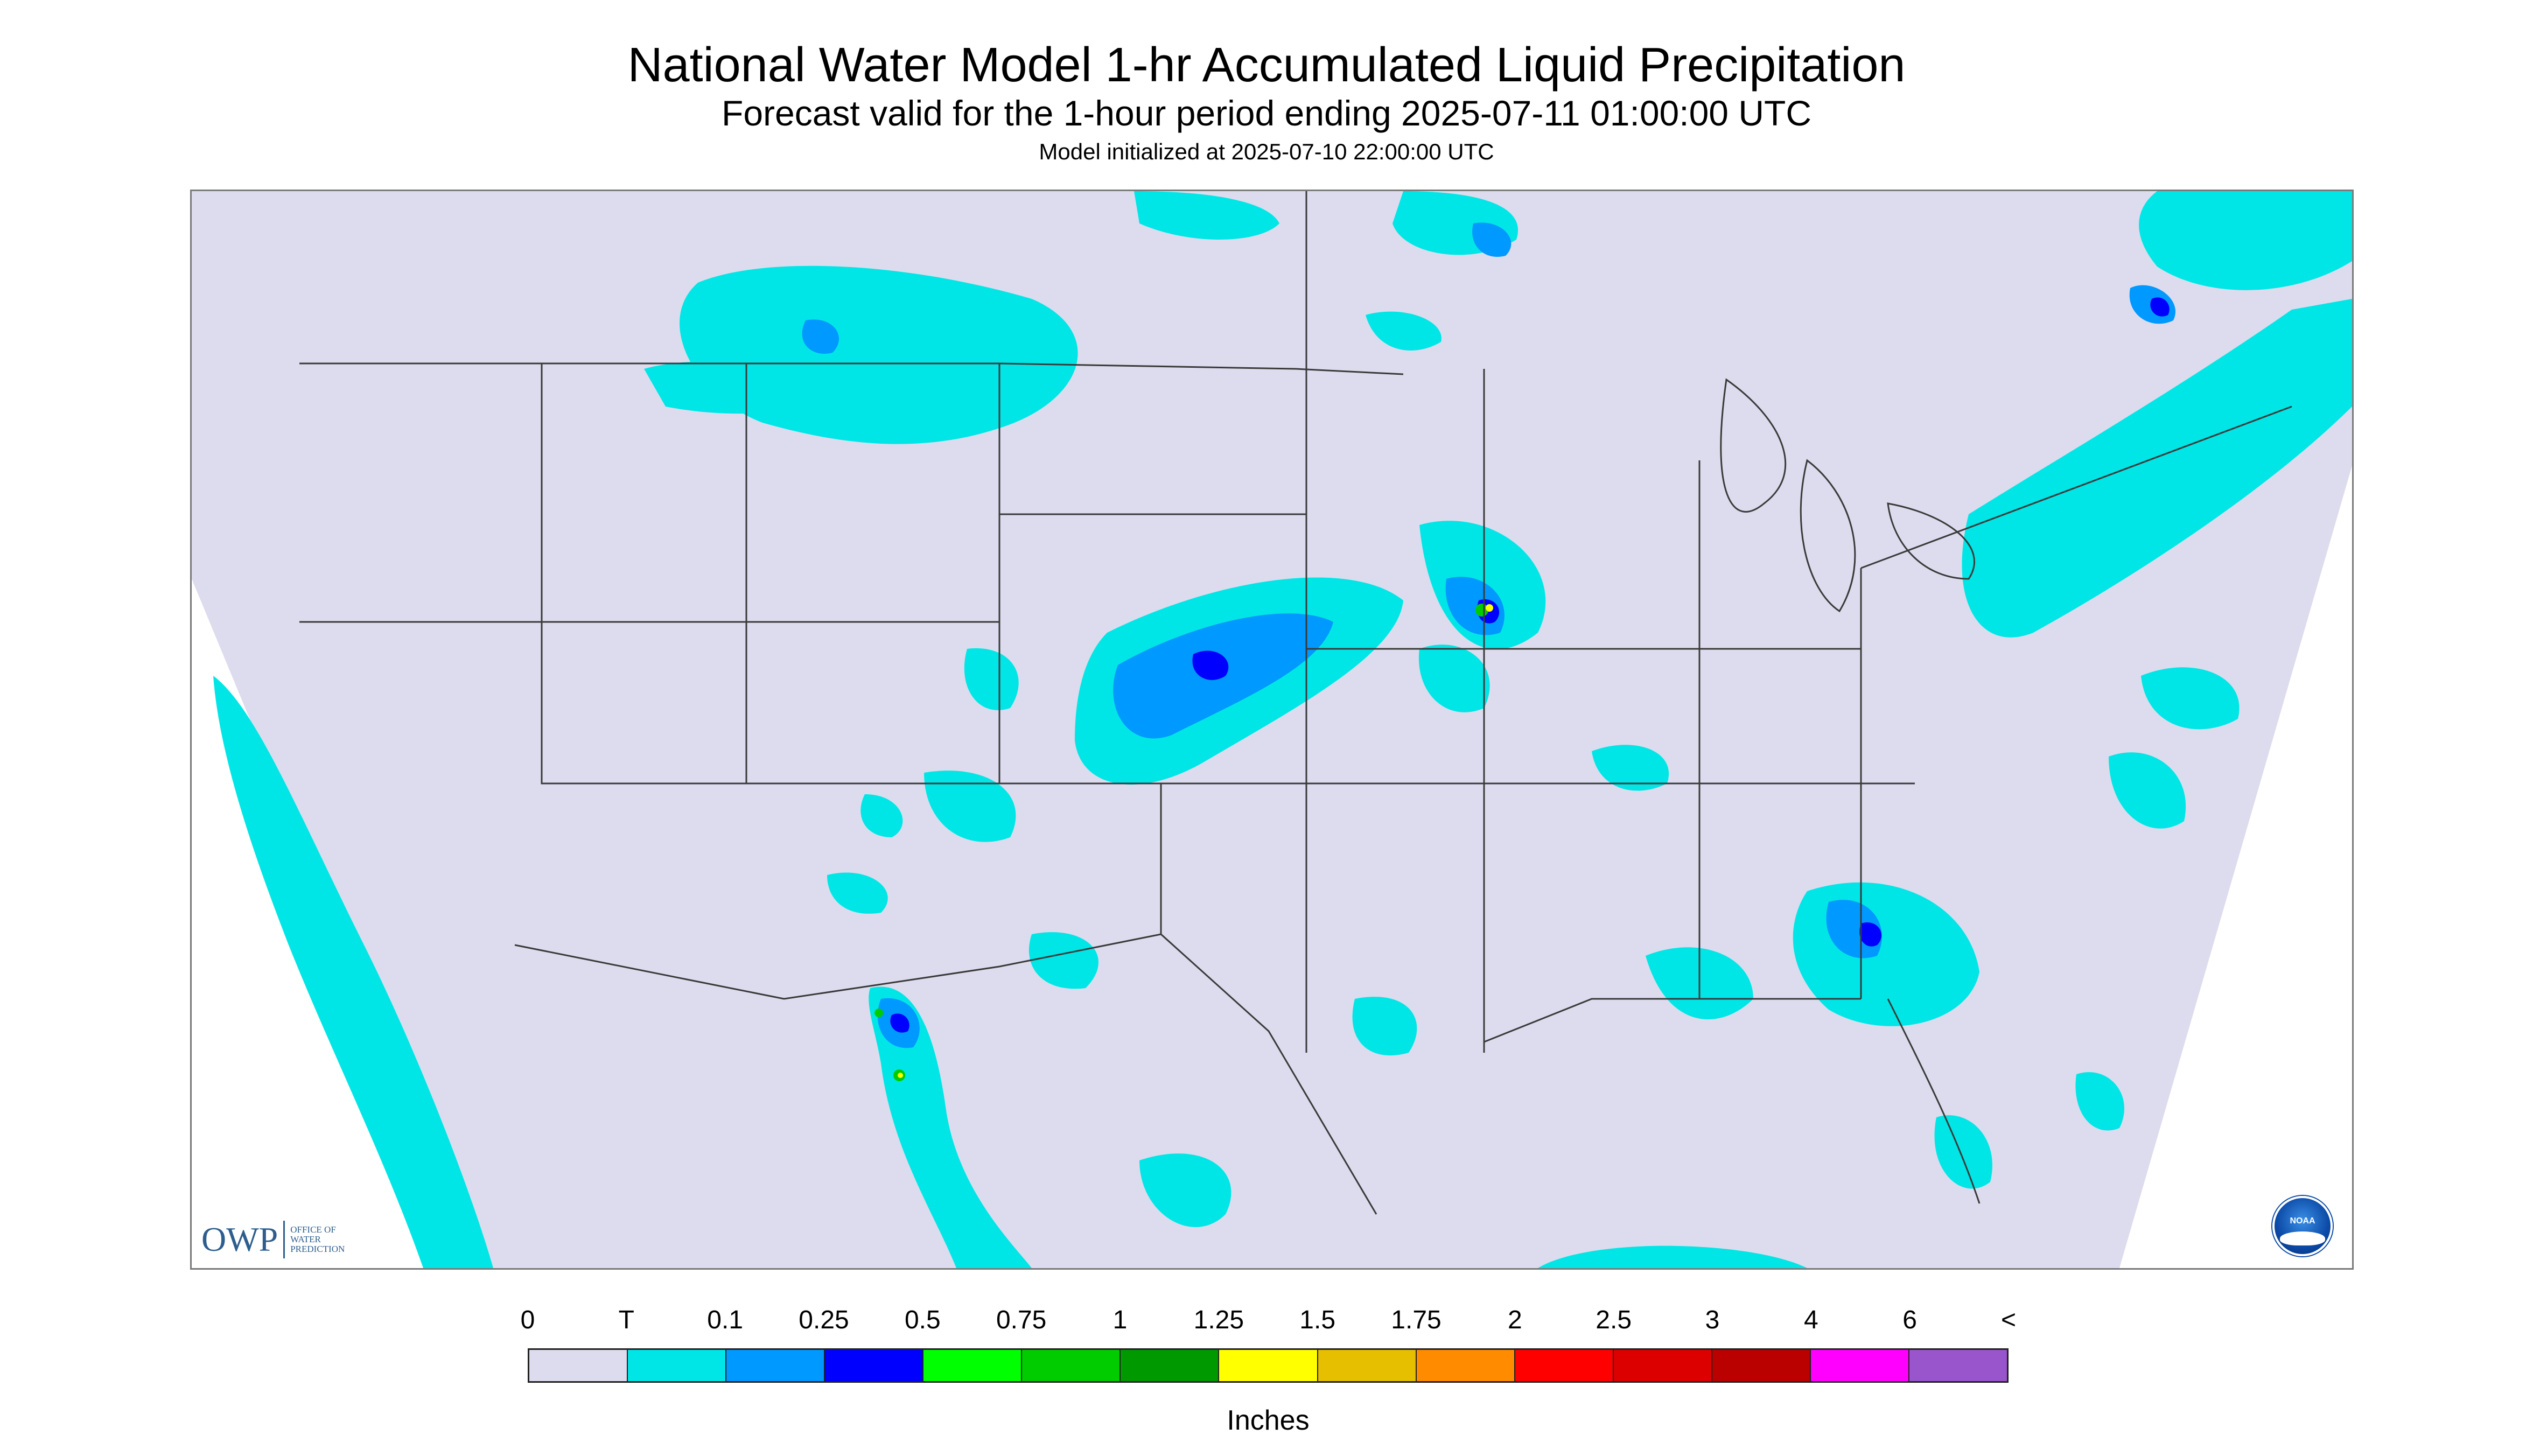 This screenshot has height=1456, width=2533. What do you see at coordinates (1712, 1320) in the screenshot?
I see `legend-label: 3` at bounding box center [1712, 1320].